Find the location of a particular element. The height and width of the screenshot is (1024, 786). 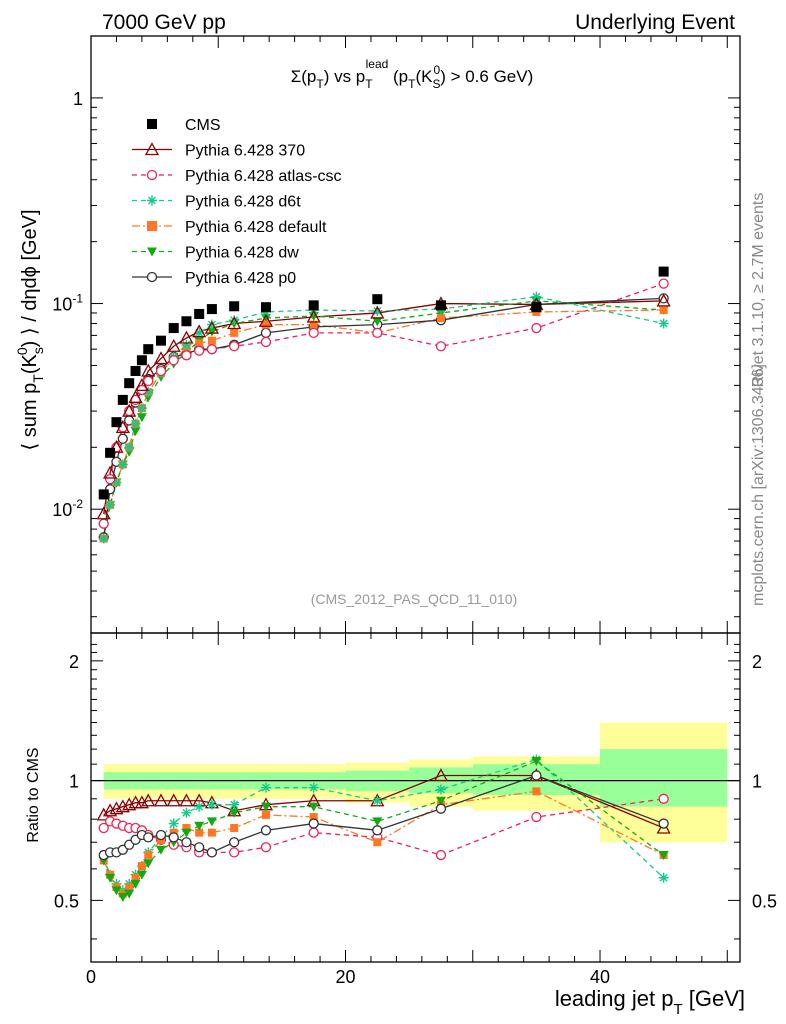

ratio-y-tick-label-right: 0.5 is located at coordinates (764, 901).